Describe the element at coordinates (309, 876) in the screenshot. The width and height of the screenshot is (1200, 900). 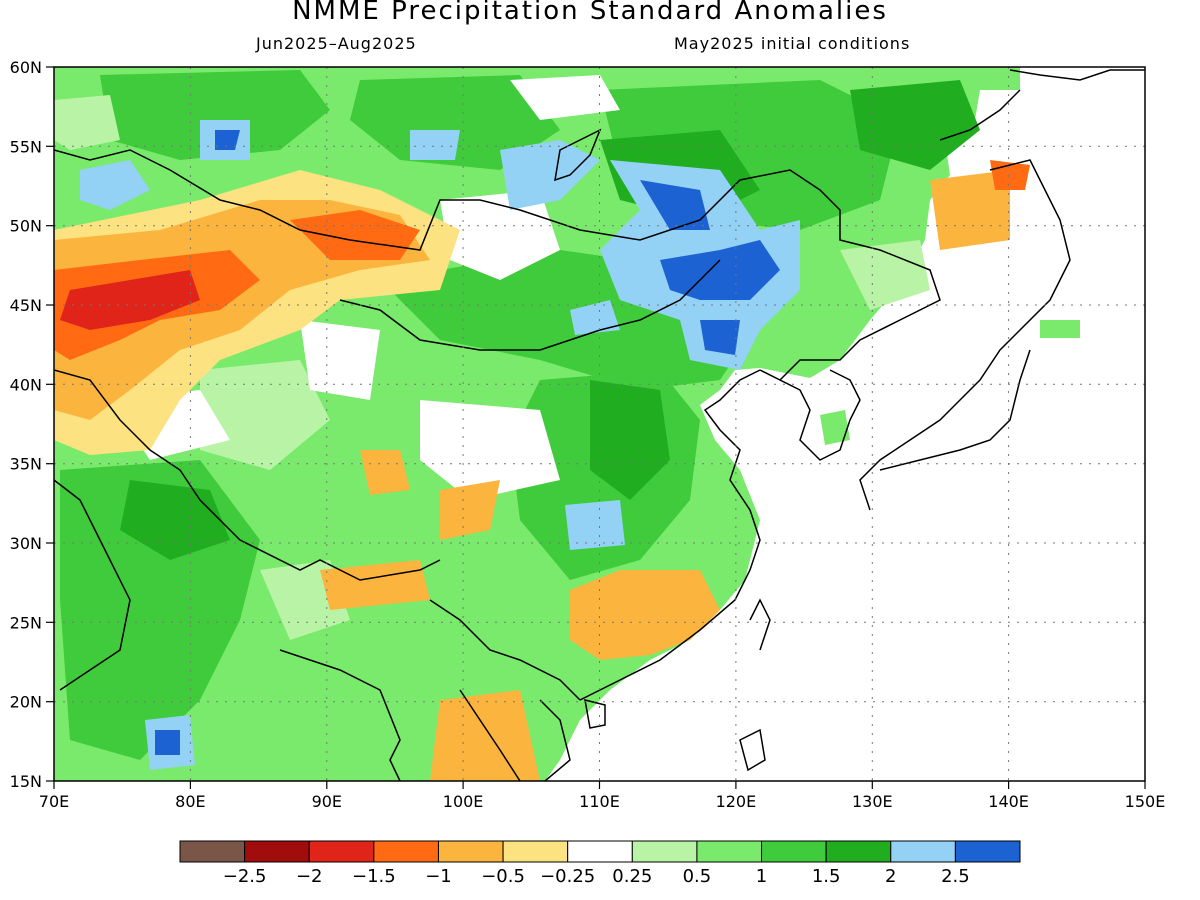
I see `colorbar-label: −2` at that location.